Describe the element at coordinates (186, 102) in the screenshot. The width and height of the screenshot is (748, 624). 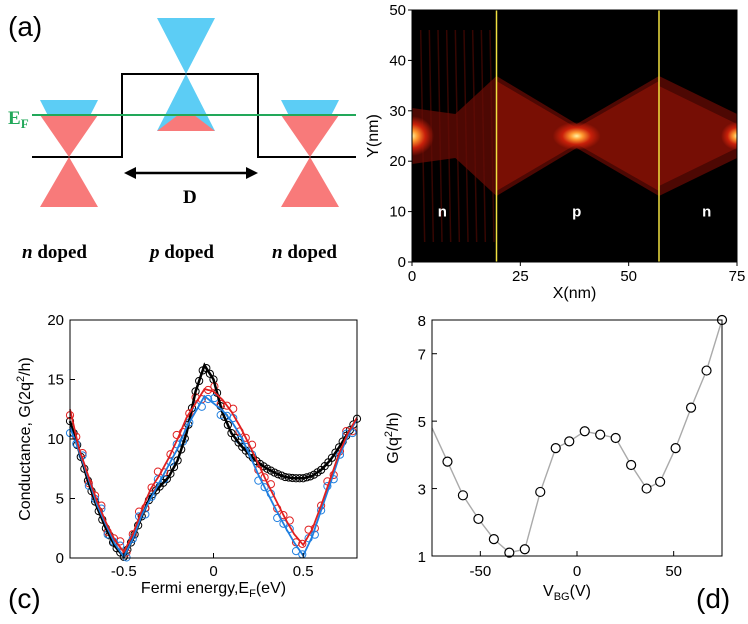
I see `center-lower-cone` at that location.